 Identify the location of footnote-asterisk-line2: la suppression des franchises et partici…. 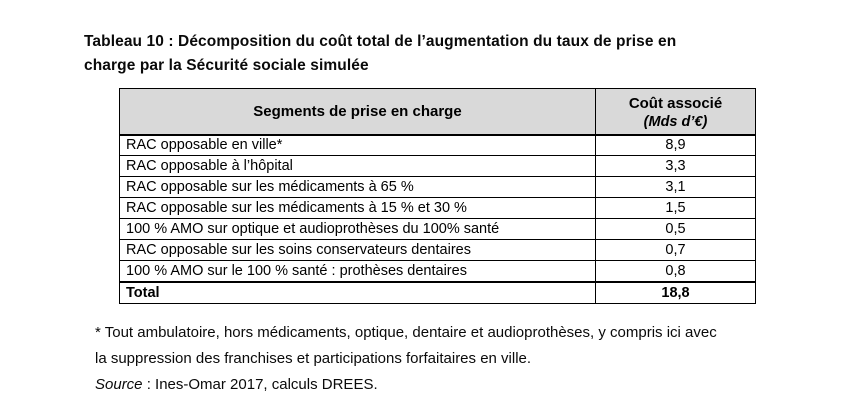
(313, 358).